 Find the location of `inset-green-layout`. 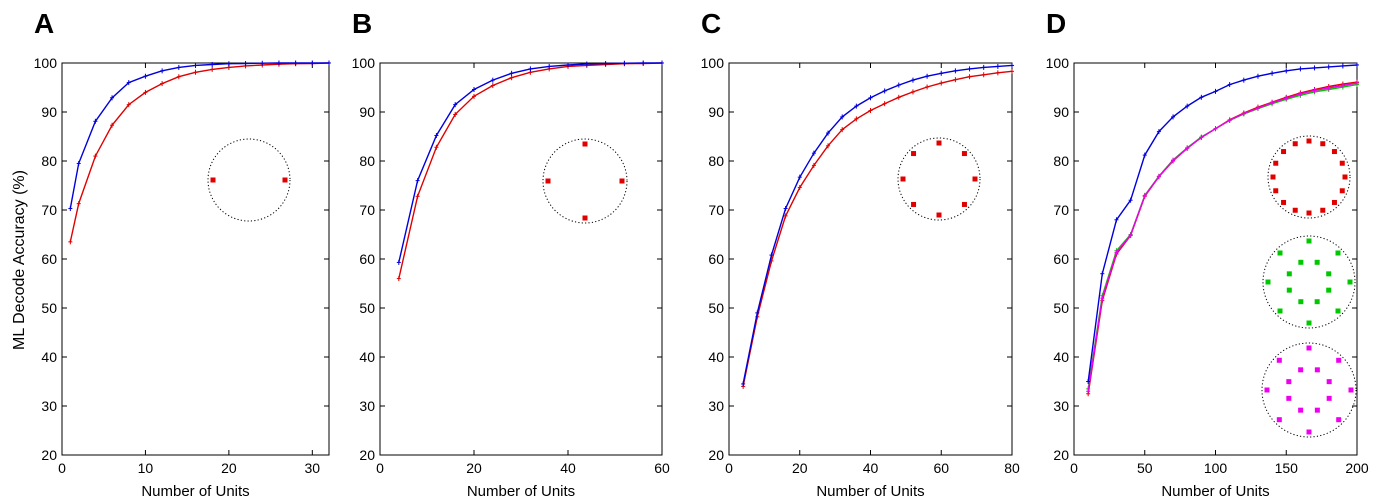

inset-green-layout is located at coordinates (1309, 282).